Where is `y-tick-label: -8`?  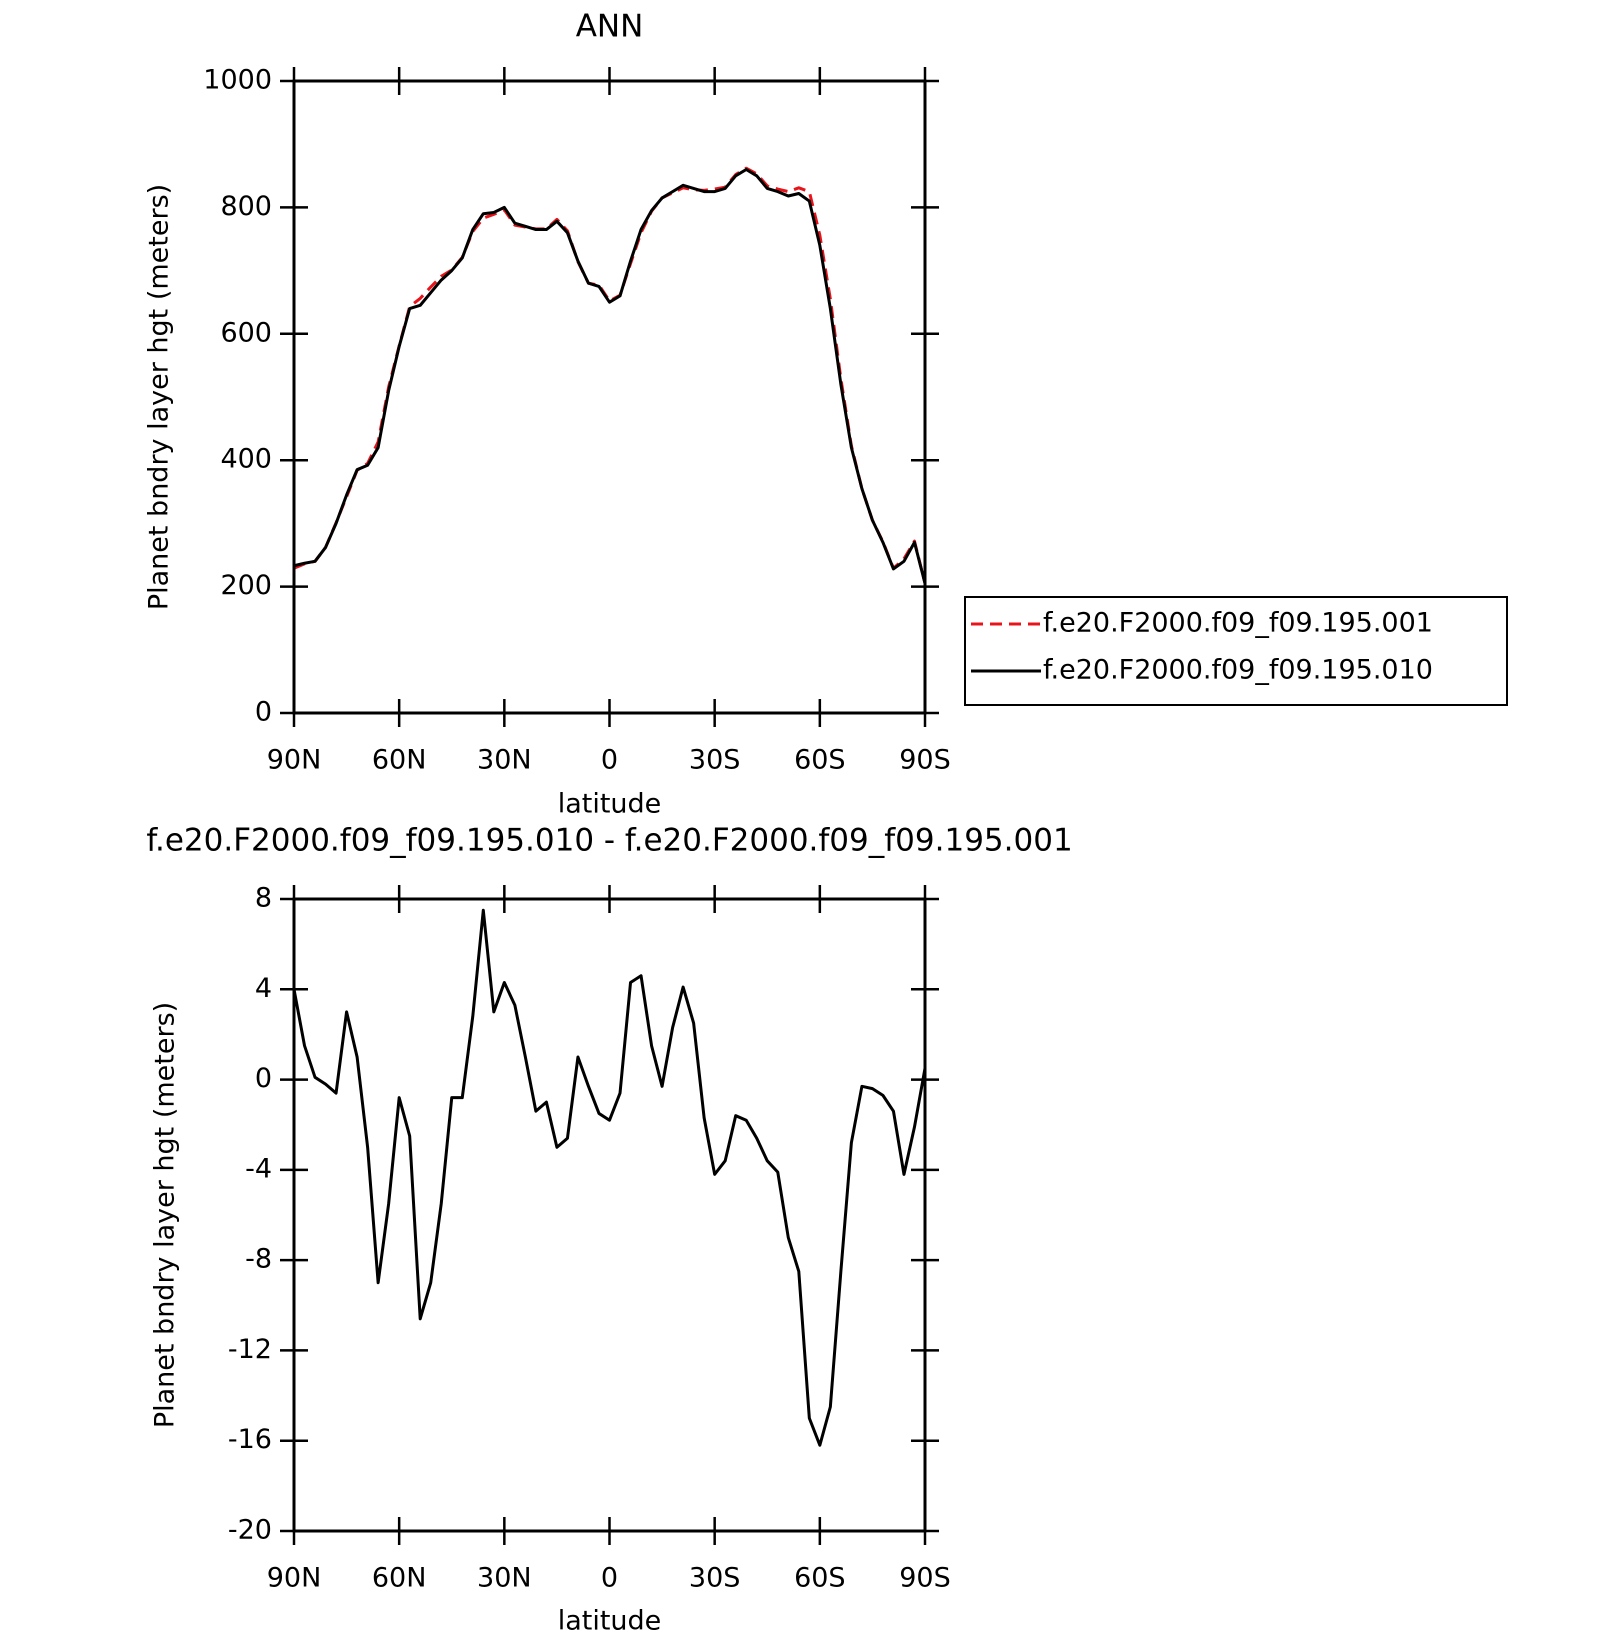
y-tick-label: -8 is located at coordinates (258, 1259).